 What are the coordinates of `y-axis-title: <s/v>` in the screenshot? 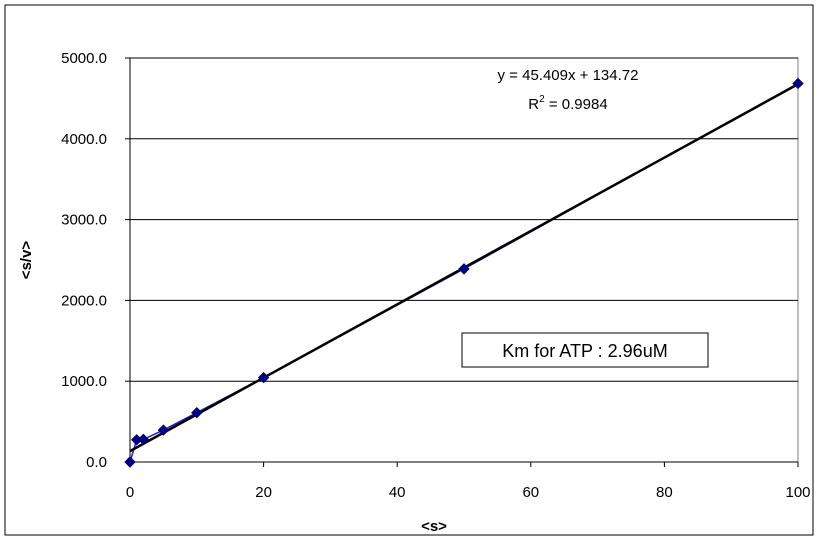 It's located at (26, 260).